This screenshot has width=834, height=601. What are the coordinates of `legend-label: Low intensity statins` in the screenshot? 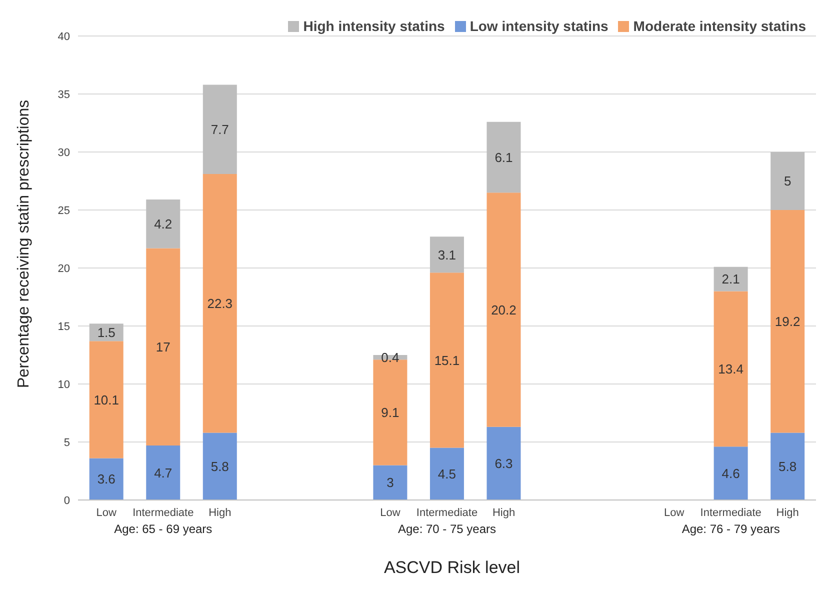 It's located at (539, 26).